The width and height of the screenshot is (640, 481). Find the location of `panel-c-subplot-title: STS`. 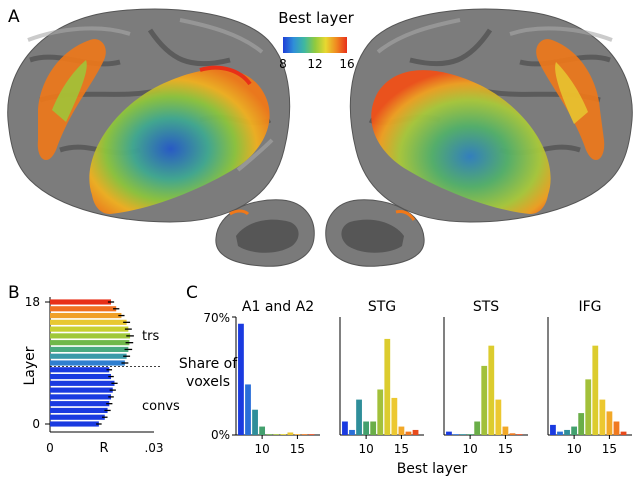

panel-c-subplot-title: STS is located at coordinates (486, 307).